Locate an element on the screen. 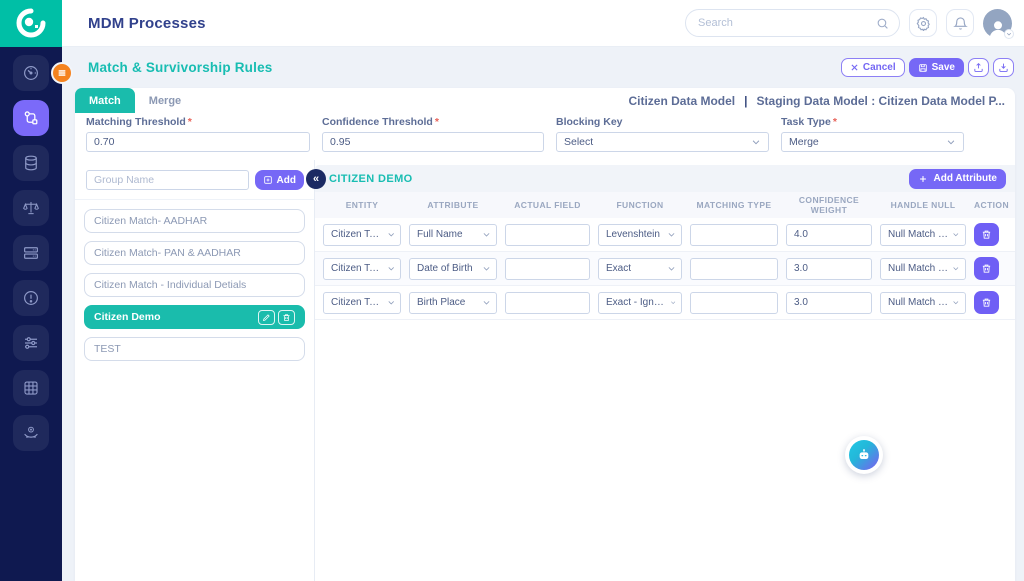 The width and height of the screenshot is (1024, 581). upload-button is located at coordinates (978, 67).